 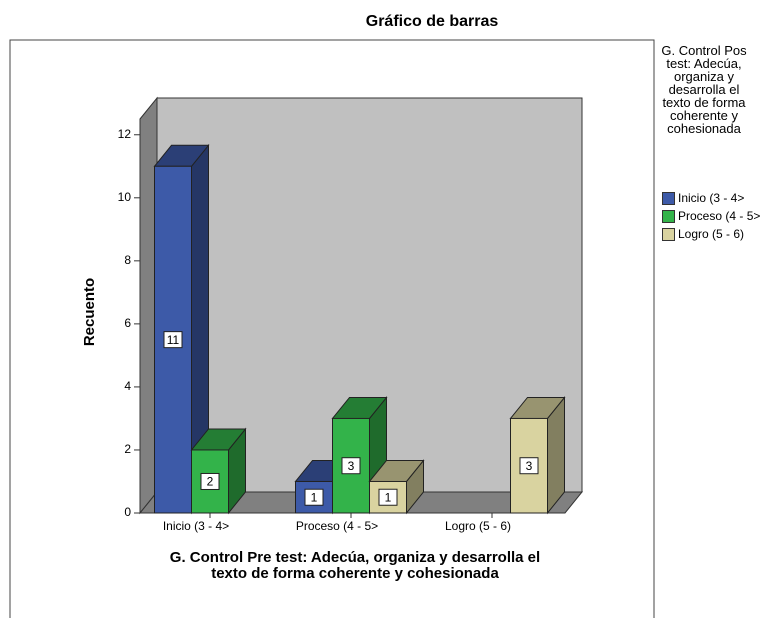 I want to click on x-tick-label: Inicio (3 - 4>, so click(x=196, y=526).